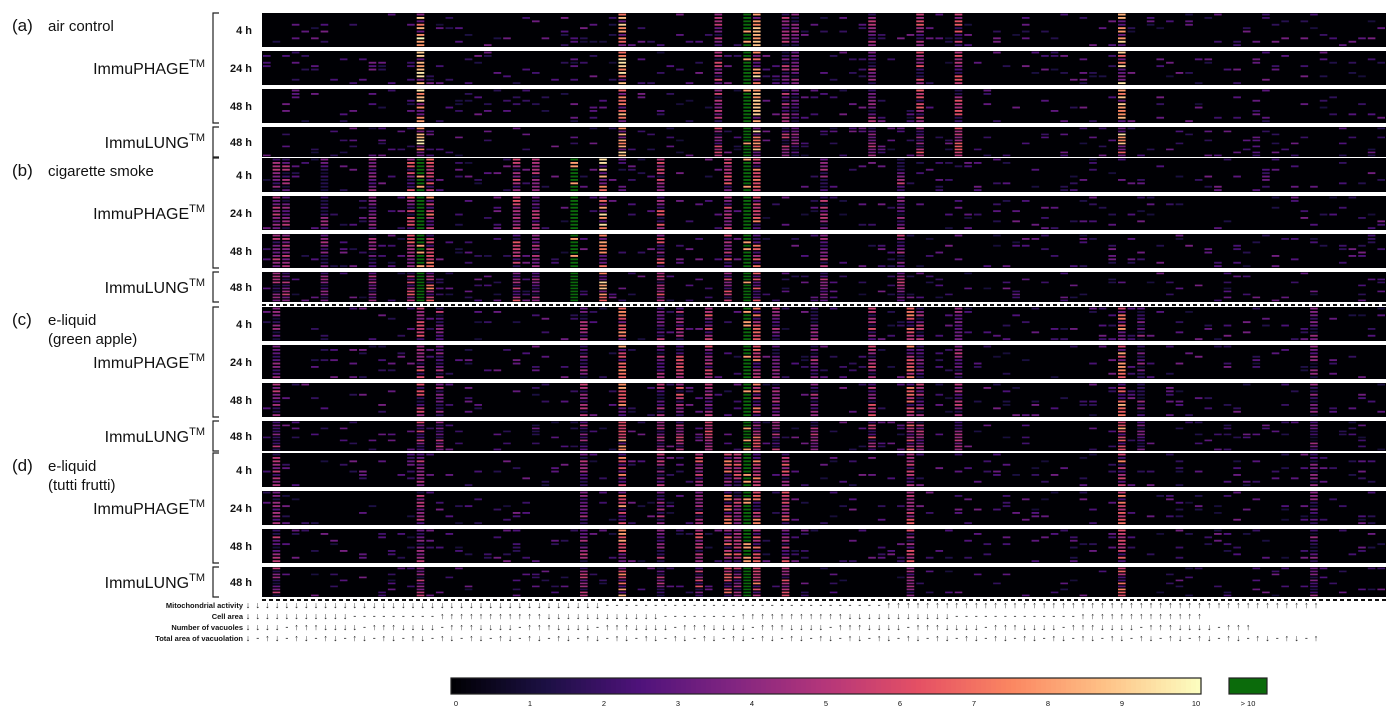 This screenshot has width=1386, height=708. I want to click on panel-title: (green apple), so click(92, 339).